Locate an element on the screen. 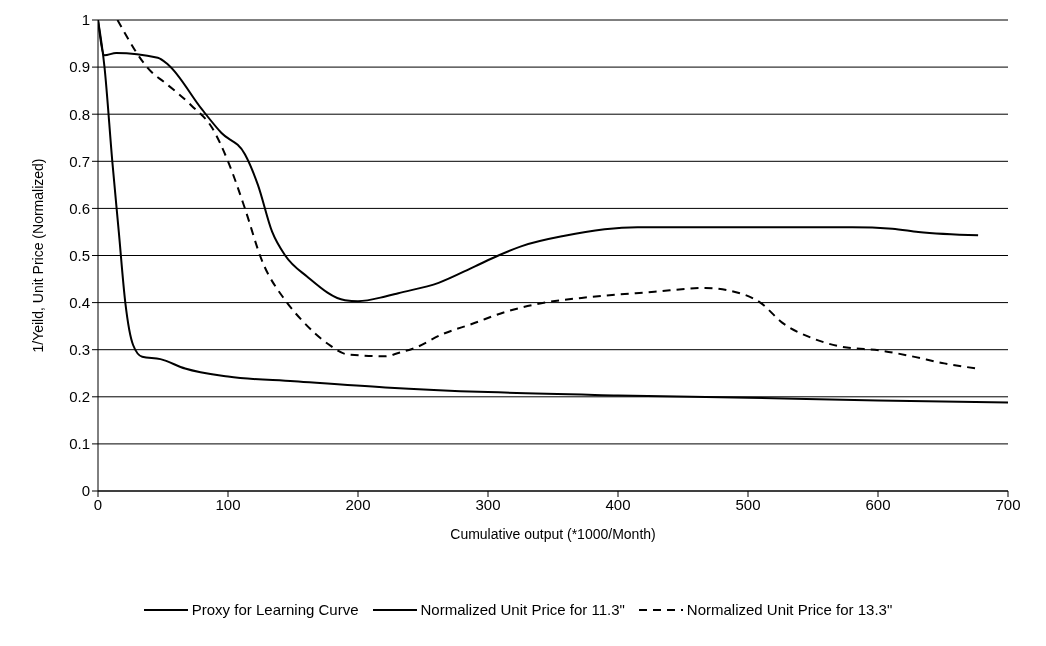  x-tick-label: 200 is located at coordinates (358, 504).